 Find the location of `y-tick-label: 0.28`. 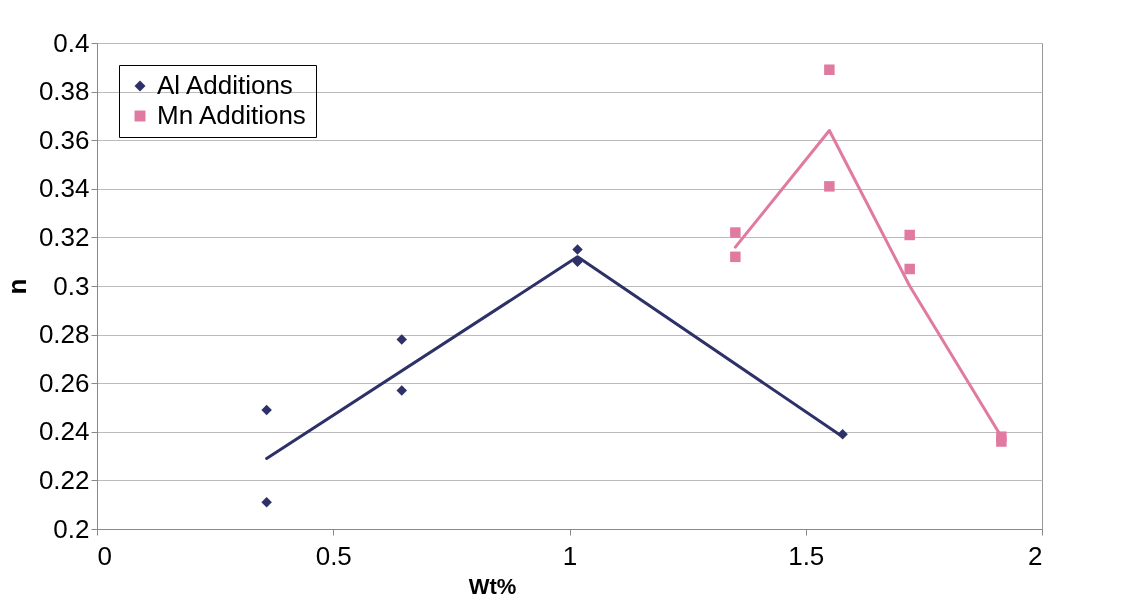

y-tick-label: 0.28 is located at coordinates (64, 334).